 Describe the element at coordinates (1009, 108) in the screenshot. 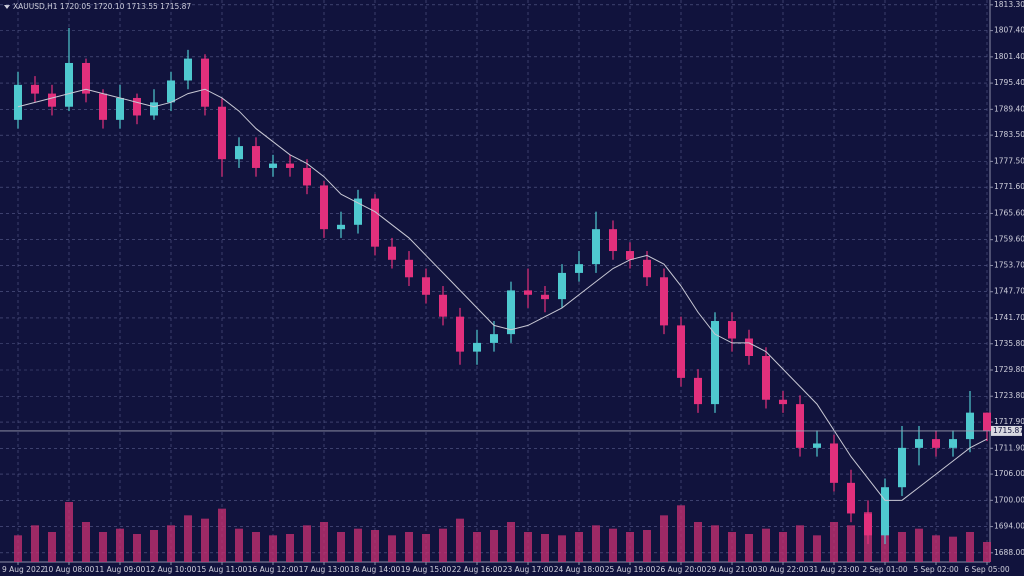

I see `y-tick-label: 1789.40` at that location.